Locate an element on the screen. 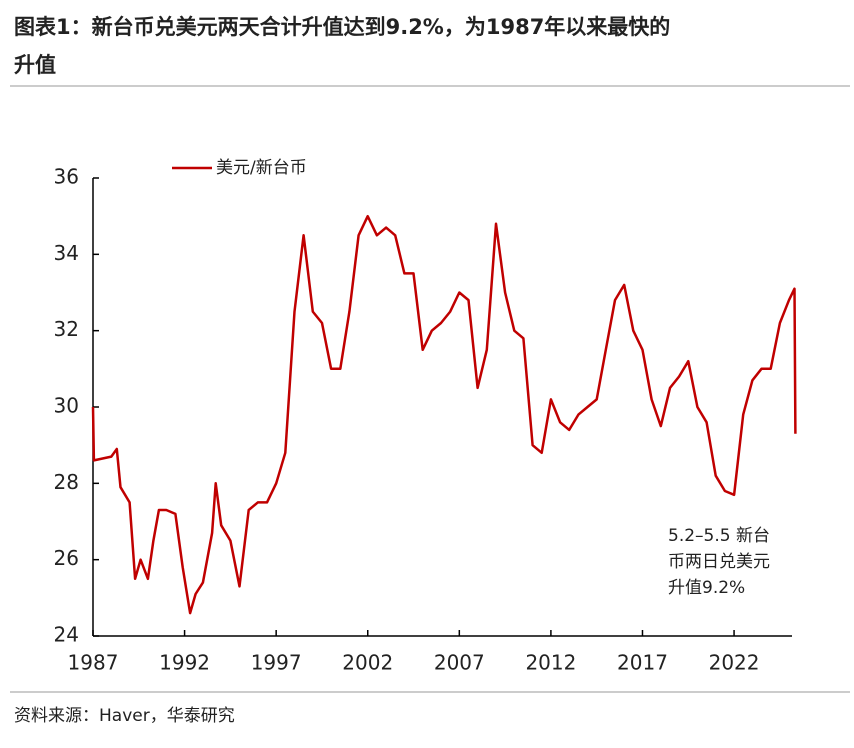  x-tick-label: 1992 is located at coordinates (184, 663).